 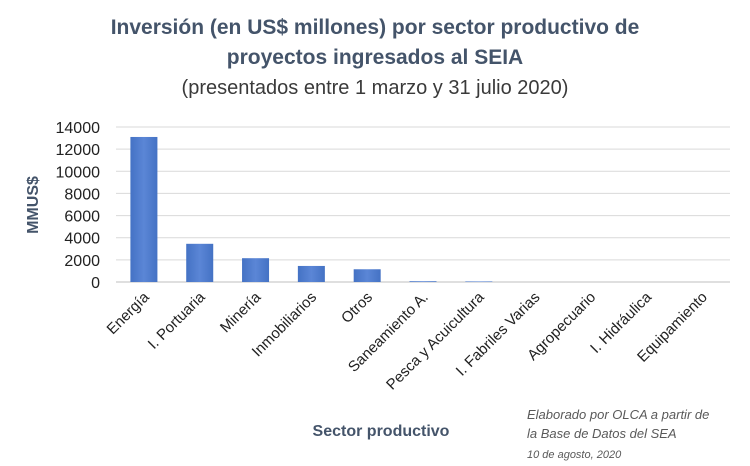 I want to click on x-tick-label: Minería, so click(x=241, y=312).